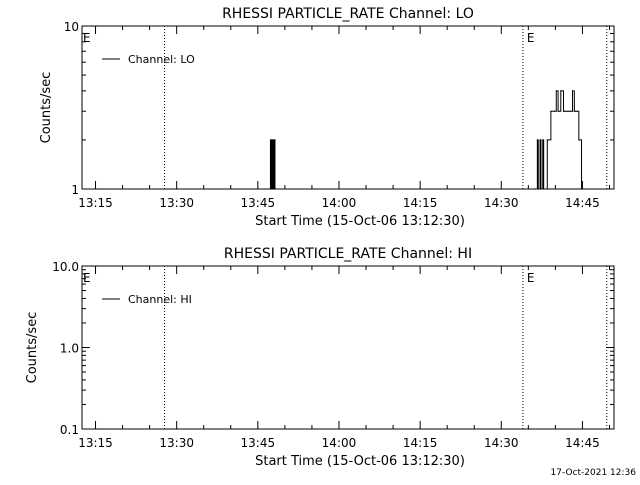 The height and width of the screenshot is (485, 640). I want to click on y-tick-label: 0.1, so click(69, 430).